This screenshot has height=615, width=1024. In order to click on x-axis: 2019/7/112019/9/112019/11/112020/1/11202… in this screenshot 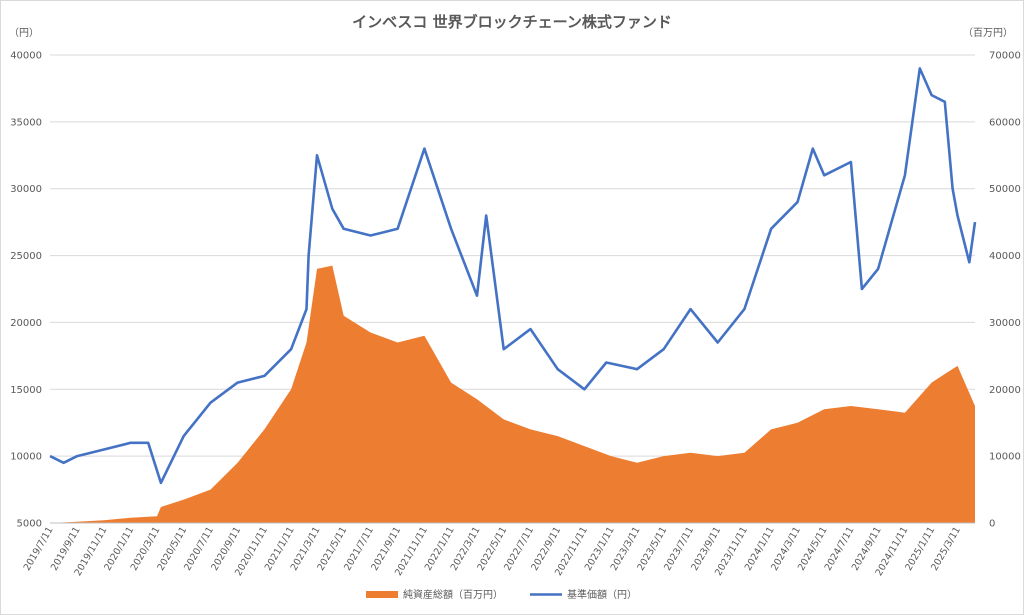, I will do `click(498, 550)`.